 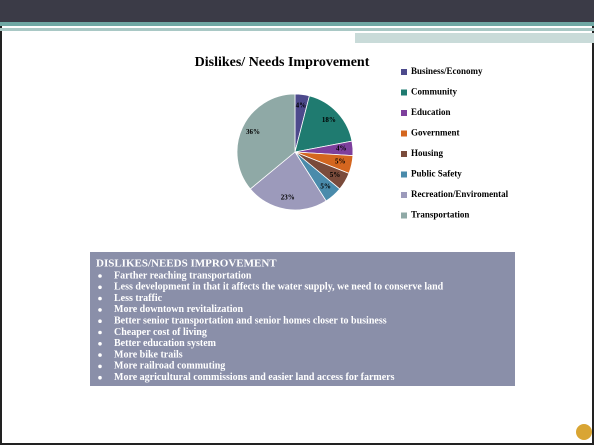 I want to click on data-label: 23%, so click(x=288, y=197).